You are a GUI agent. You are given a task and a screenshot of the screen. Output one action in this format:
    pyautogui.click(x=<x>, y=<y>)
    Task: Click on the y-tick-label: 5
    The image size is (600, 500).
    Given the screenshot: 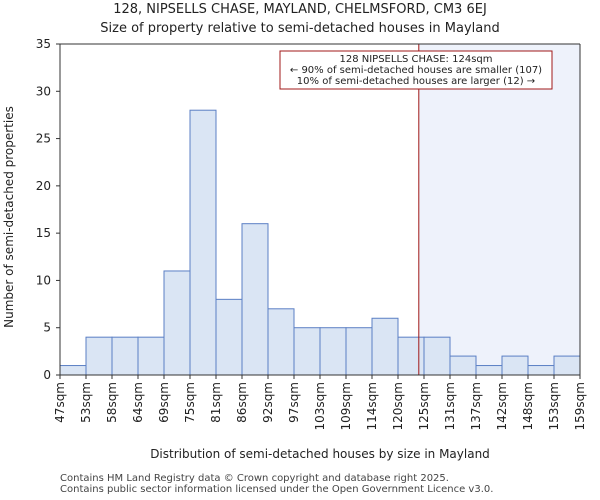 What is the action you would take?
    pyautogui.click(x=47, y=328)
    